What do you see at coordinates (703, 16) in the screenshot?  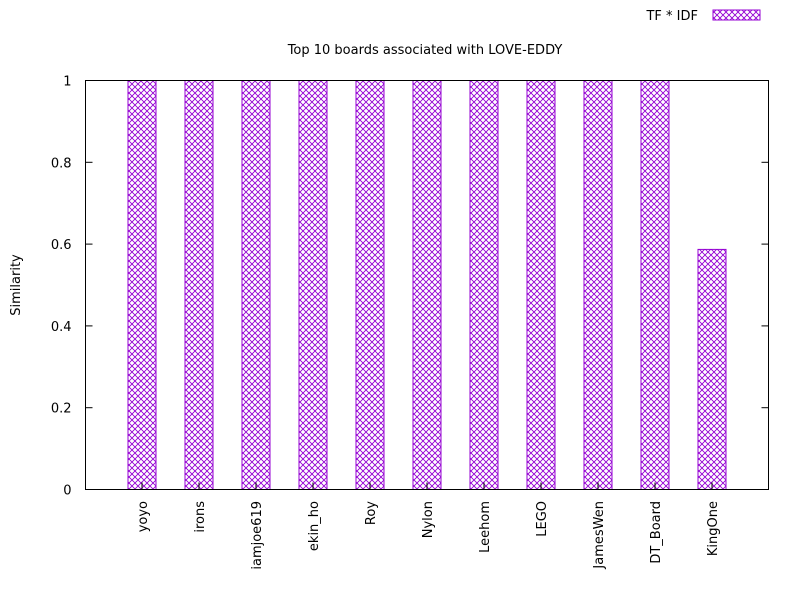 I see `legend: TF * IDF` at bounding box center [703, 16].